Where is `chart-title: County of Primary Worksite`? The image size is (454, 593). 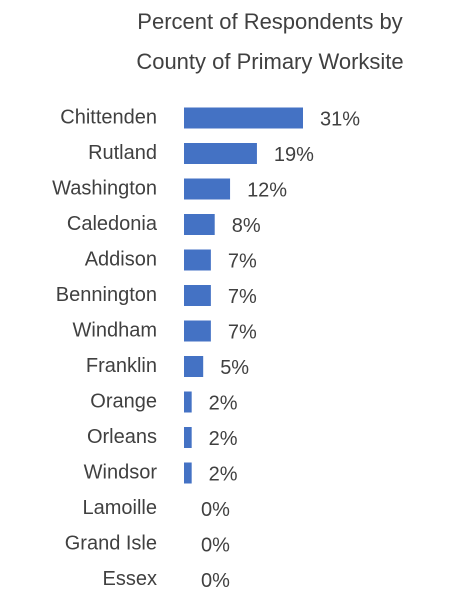
chart-title: County of Primary Worksite is located at coordinates (269, 61).